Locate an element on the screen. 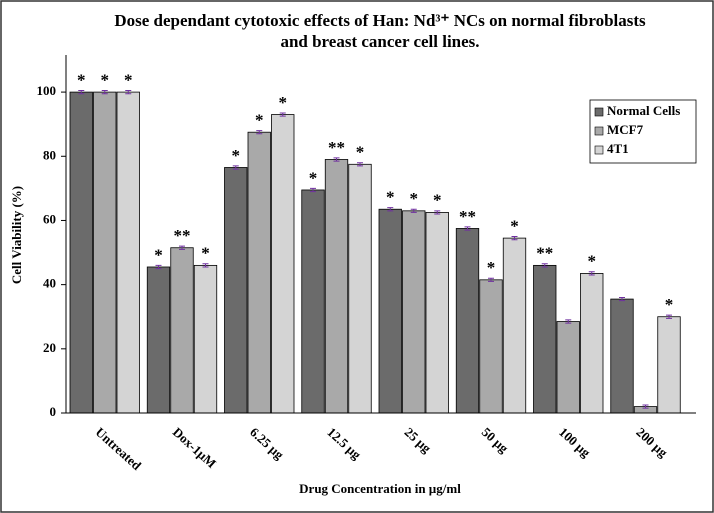 Image resolution: width=714 pixels, height=513 pixels. y-axis-label: Cell Viability (%) is located at coordinates (16, 235).